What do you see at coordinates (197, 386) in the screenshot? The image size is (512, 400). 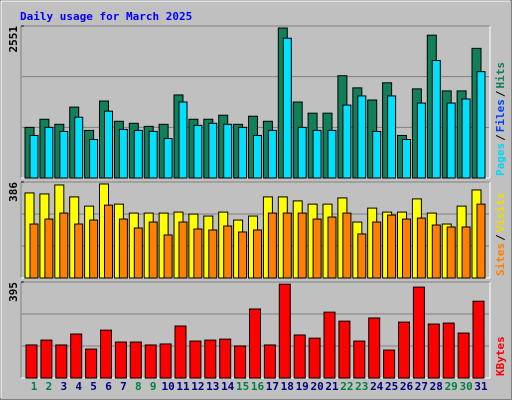 I see `x-tick-label: 12` at bounding box center [197, 386].